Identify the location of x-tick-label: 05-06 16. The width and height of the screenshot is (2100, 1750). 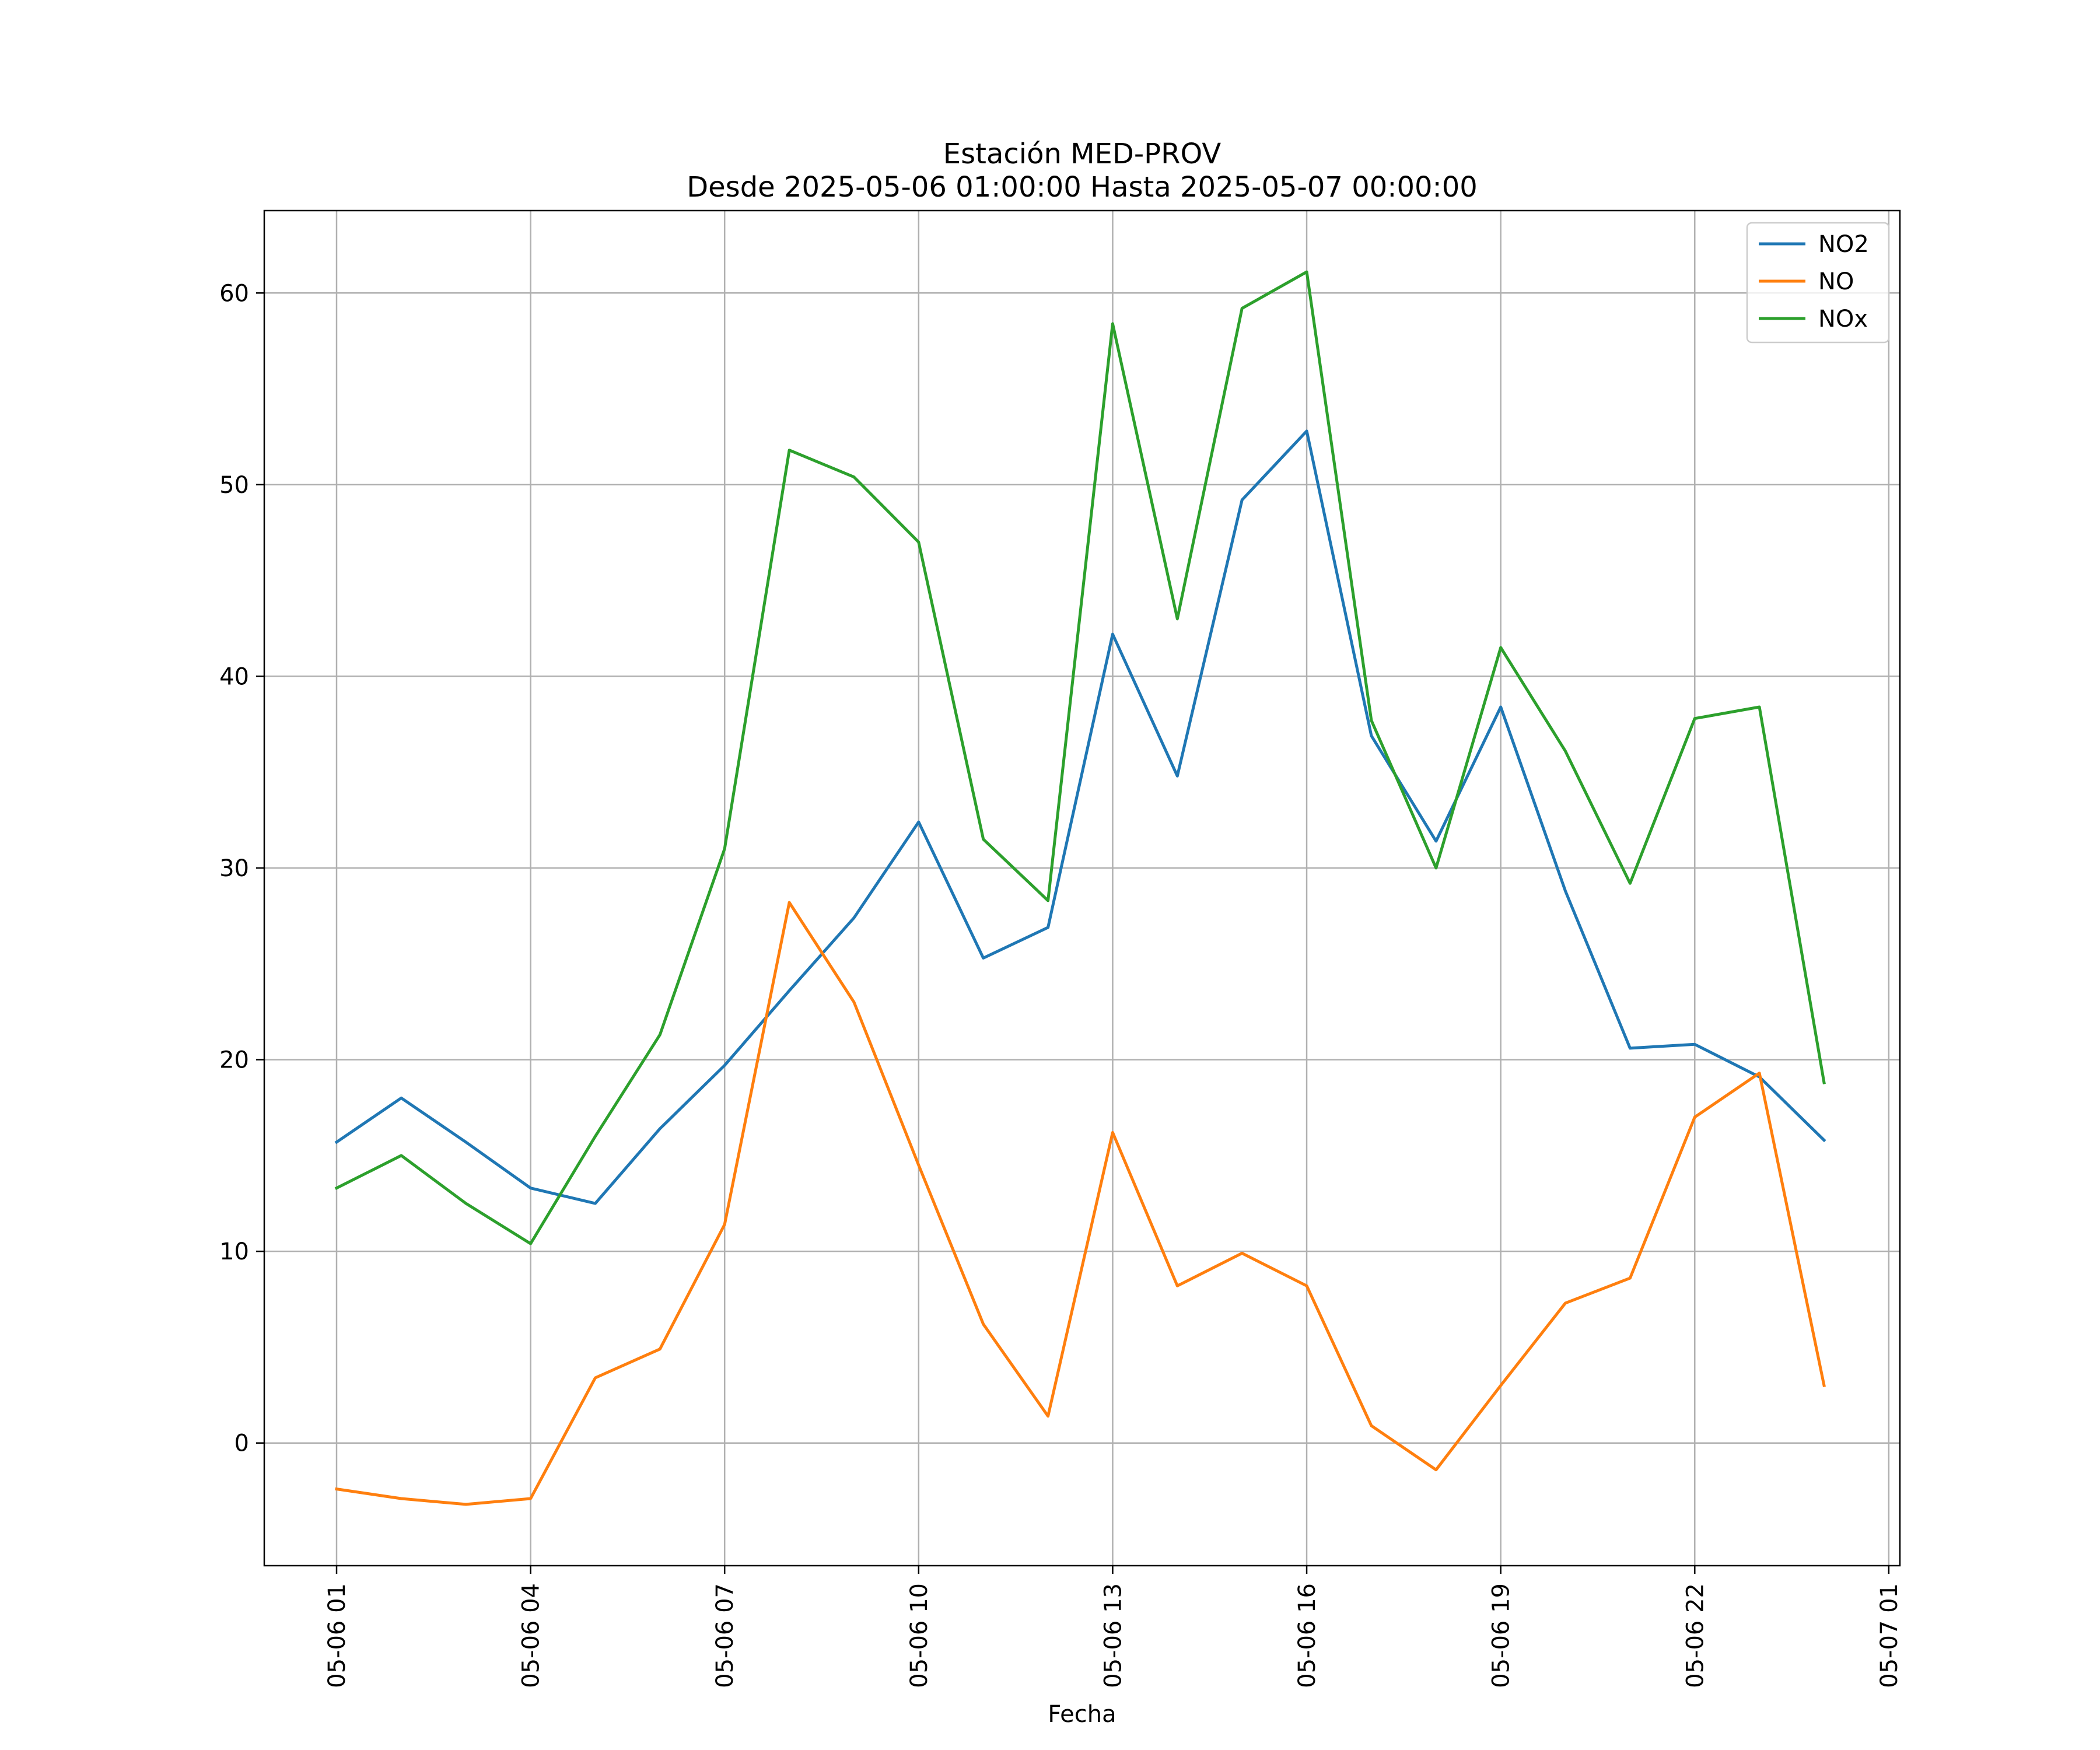
(1307, 1636).